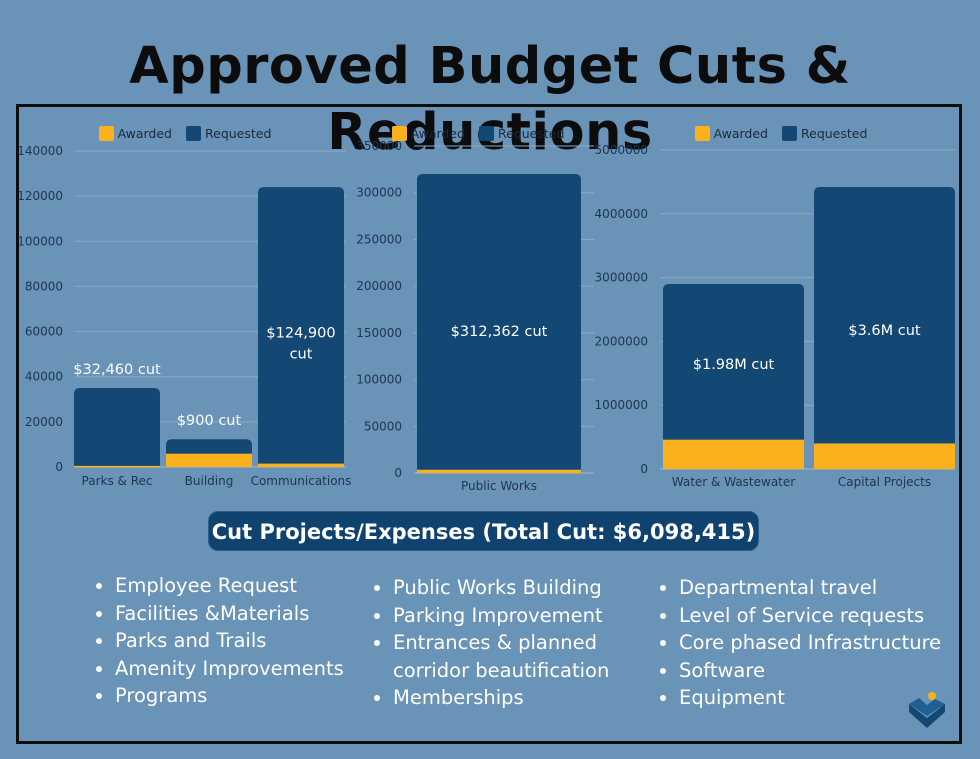 Image resolution: width=980 pixels, height=759 pixels. I want to click on y-tick-label: 60000, so click(44, 332).